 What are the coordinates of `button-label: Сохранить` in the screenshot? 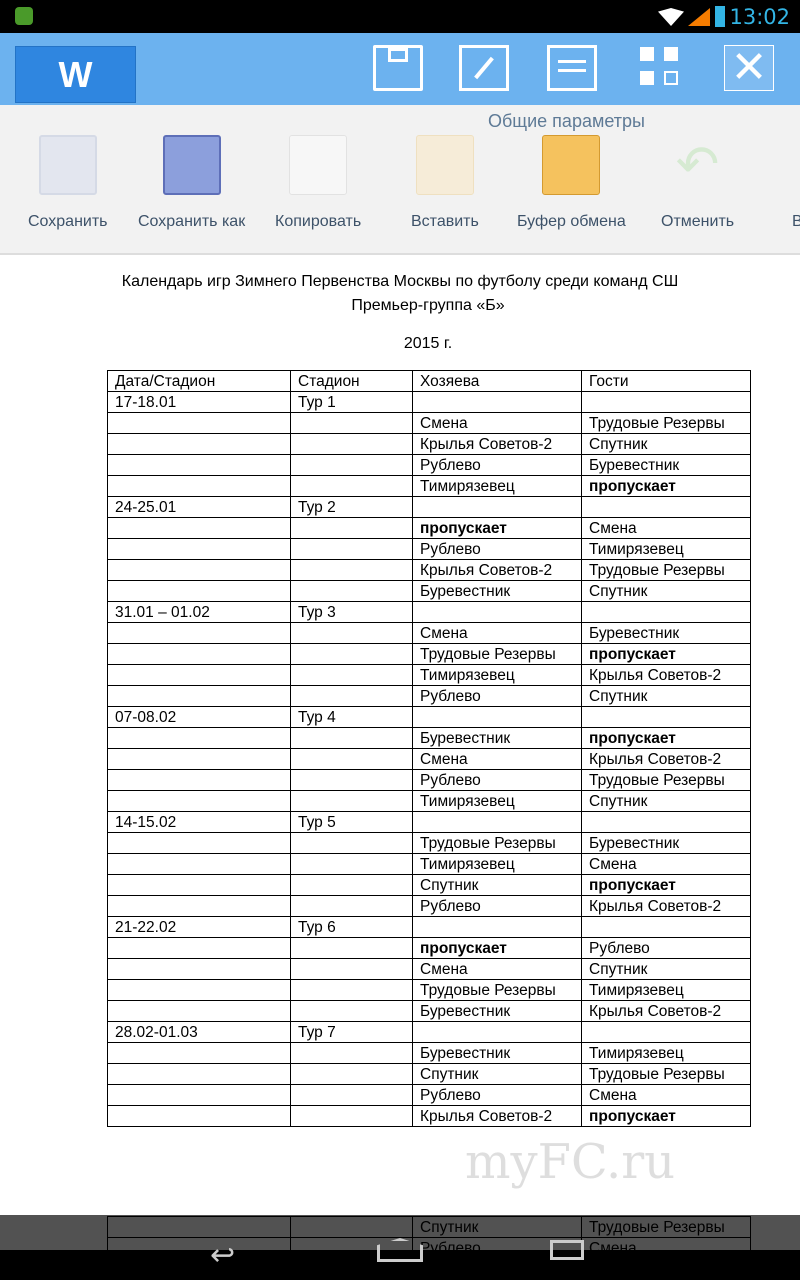 It's located at (68, 221).